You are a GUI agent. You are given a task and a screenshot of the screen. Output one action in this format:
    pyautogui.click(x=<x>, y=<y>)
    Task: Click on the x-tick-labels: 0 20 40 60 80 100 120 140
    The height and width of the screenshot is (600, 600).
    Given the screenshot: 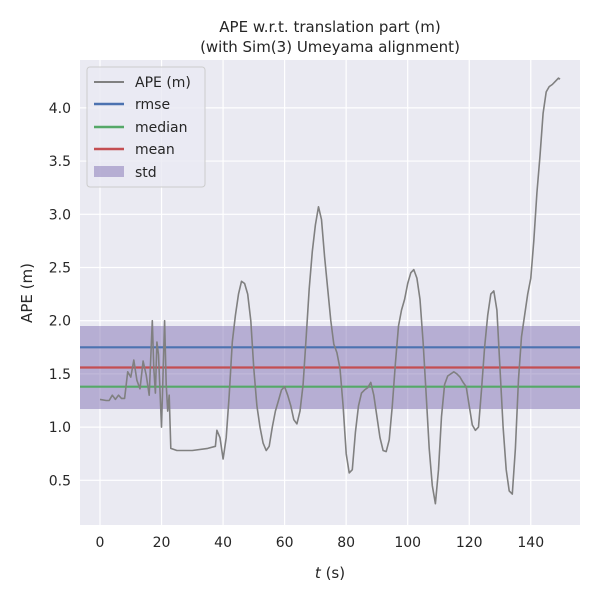 What is the action you would take?
    pyautogui.click(x=320, y=543)
    